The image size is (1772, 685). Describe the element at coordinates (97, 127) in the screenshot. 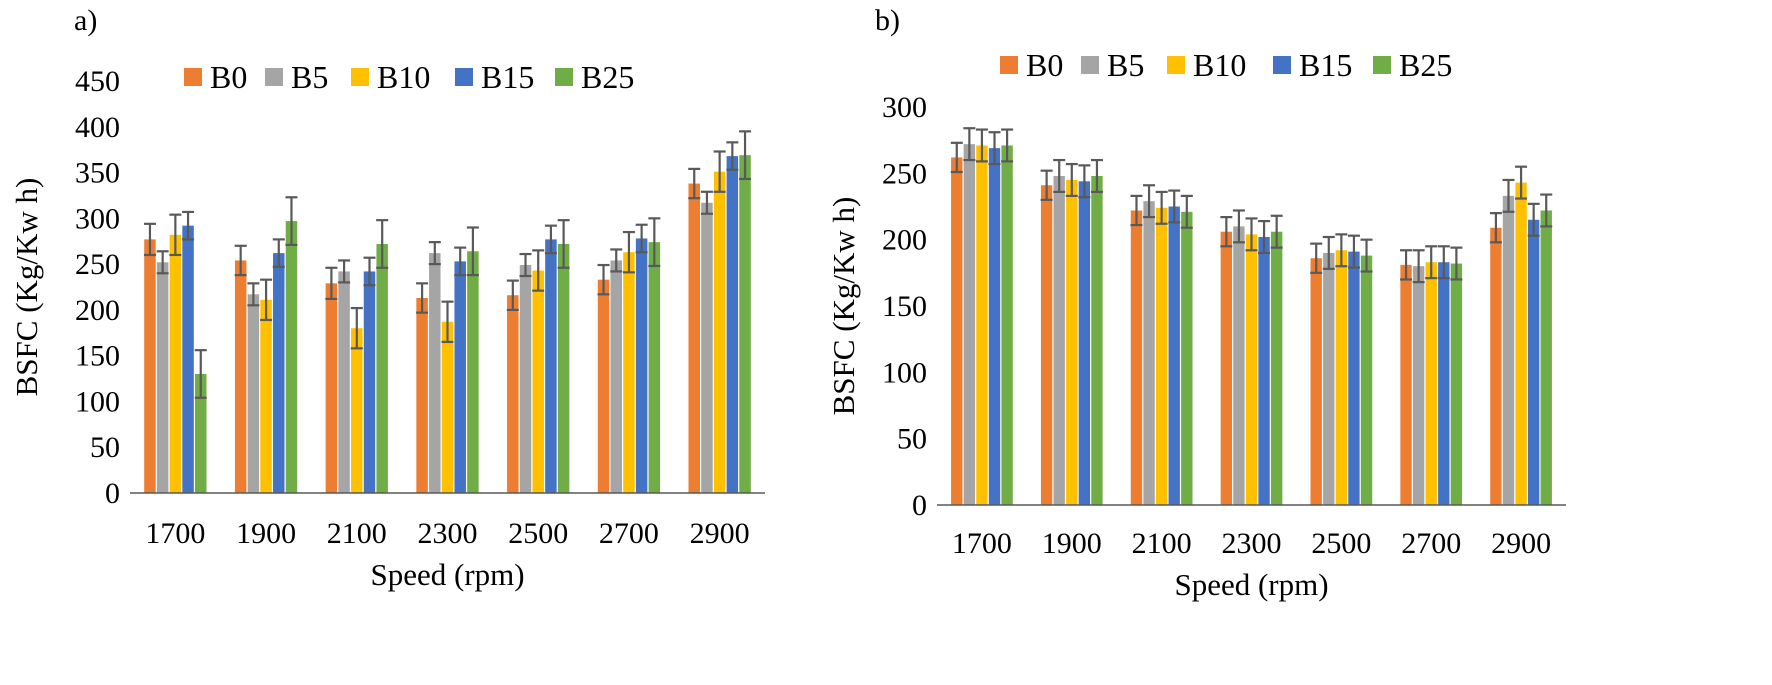

I see `y-tick-label: 400` at that location.